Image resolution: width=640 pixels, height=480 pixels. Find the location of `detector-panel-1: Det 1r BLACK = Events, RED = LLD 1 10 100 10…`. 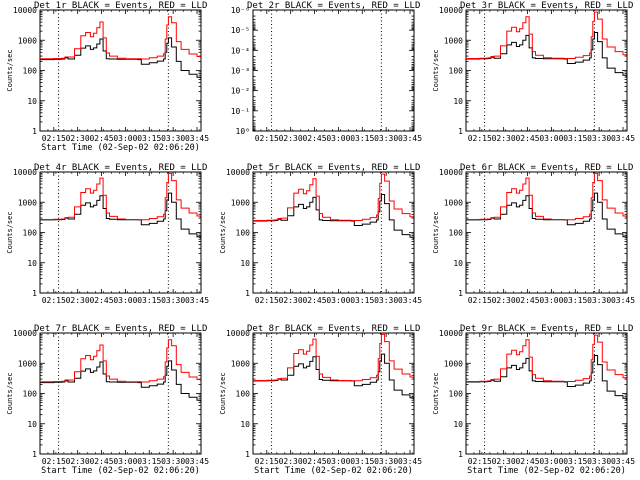

detector-panel-1: Det 1r BLACK = Events, RED = LLD 1 10 100 10… is located at coordinates (107, 77).